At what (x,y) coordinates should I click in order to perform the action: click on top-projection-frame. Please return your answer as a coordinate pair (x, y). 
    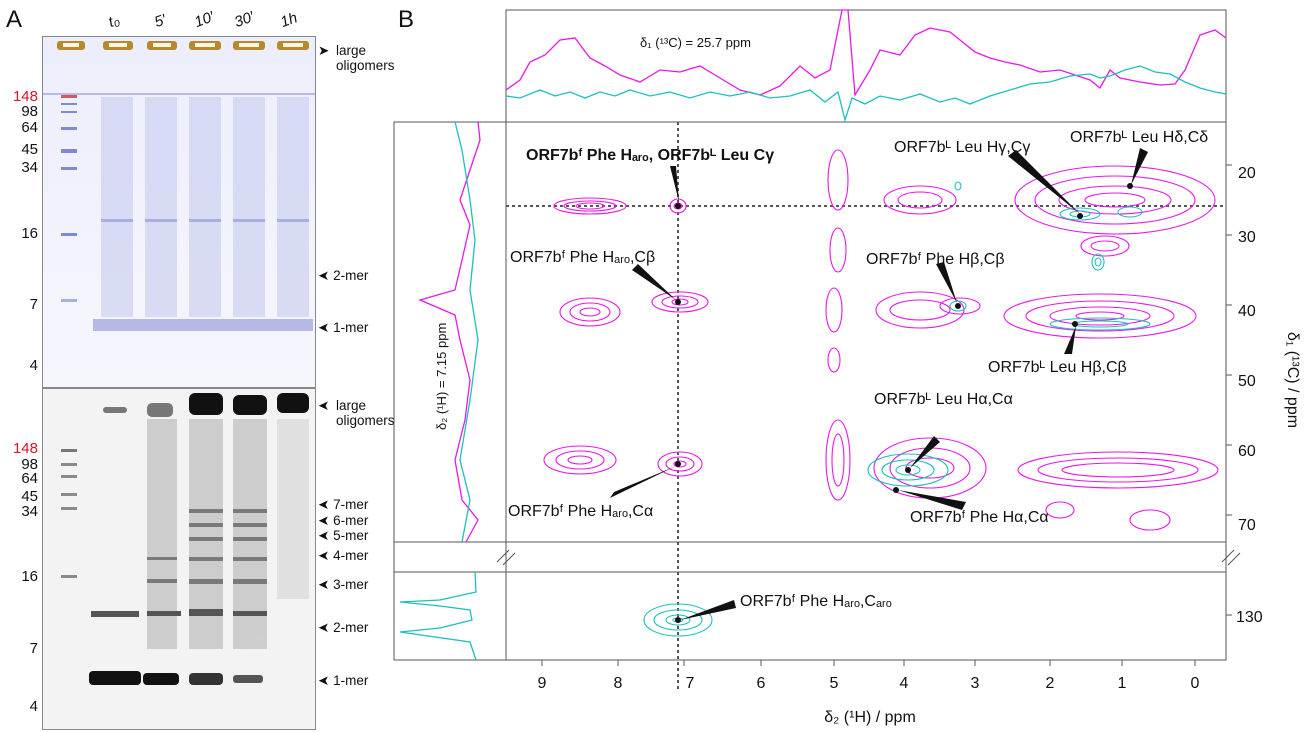
    Looking at the image, I should click on (866, 66).